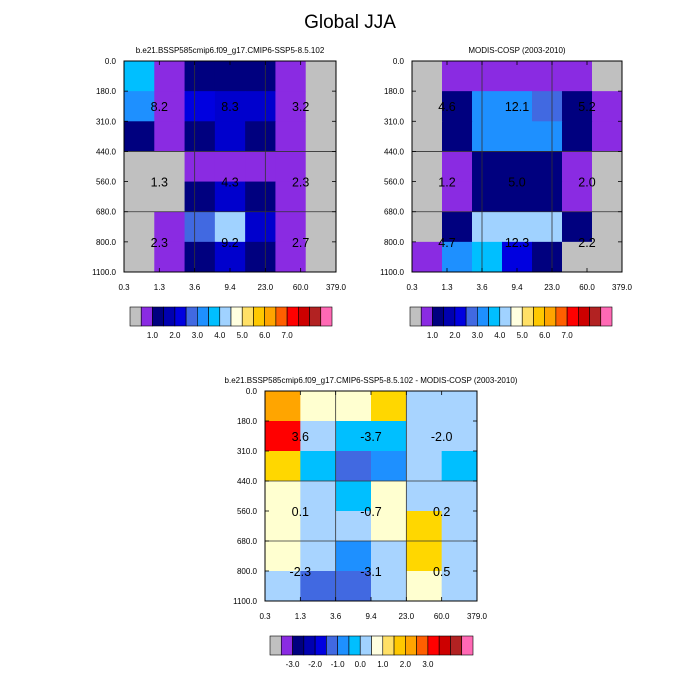 The width and height of the screenshot is (700, 700). Describe the element at coordinates (293, 664) in the screenshot. I see `colorbar-label: -3.0` at that location.